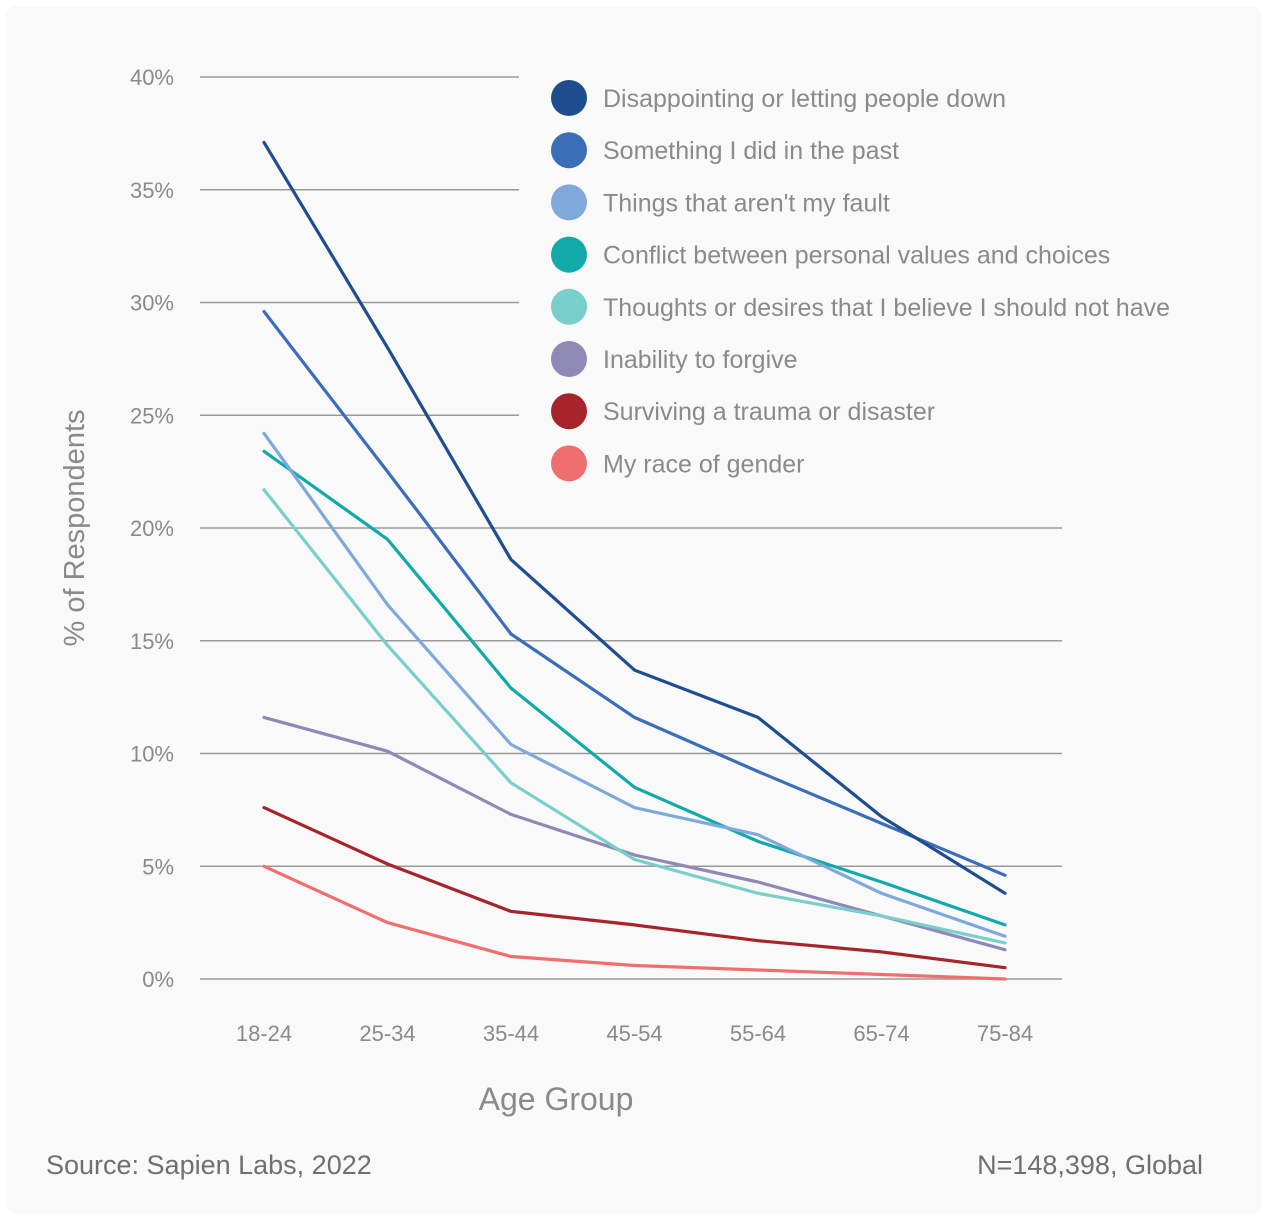 The height and width of the screenshot is (1219, 1267). What do you see at coordinates (209, 1165) in the screenshot?
I see `source-note: Source: Sapien Labs, 2022` at bounding box center [209, 1165].